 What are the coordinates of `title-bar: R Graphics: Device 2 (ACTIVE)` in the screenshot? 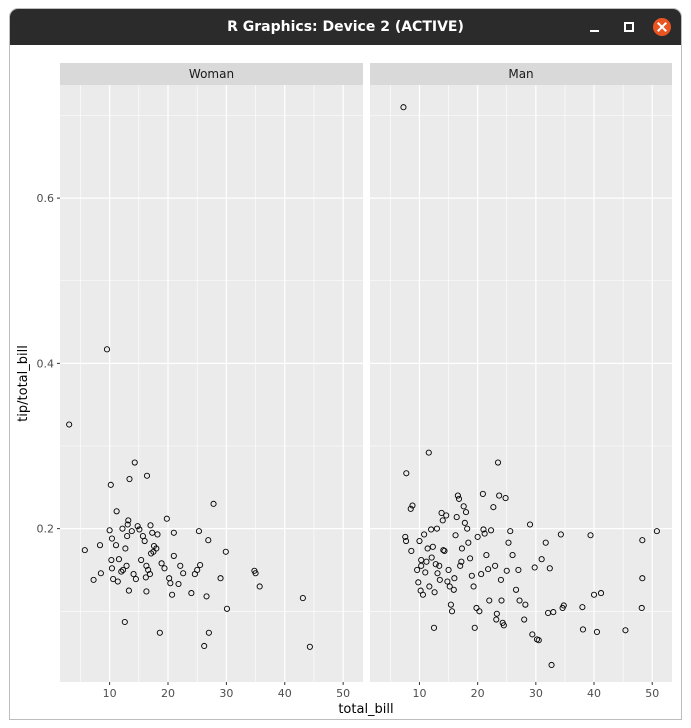 It's located at (345, 27).